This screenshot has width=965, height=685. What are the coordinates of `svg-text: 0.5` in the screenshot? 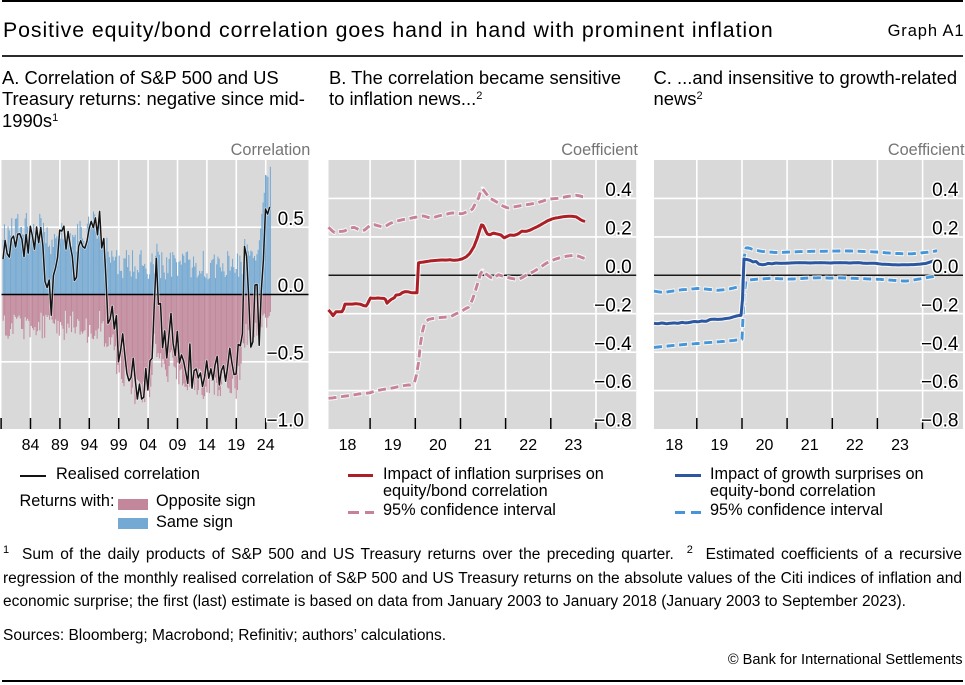 It's located at (291, 219).